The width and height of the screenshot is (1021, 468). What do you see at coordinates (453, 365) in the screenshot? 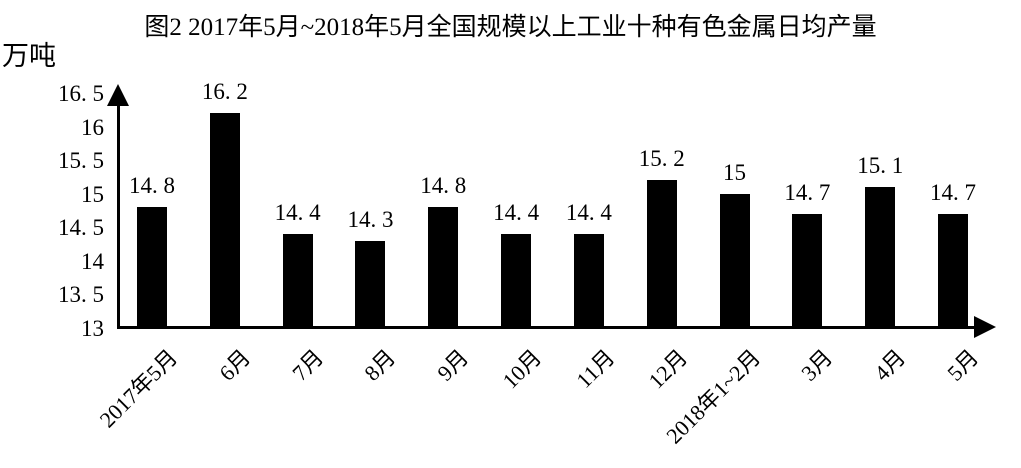
I see `x-axis-tick-label: 9月` at bounding box center [453, 365].